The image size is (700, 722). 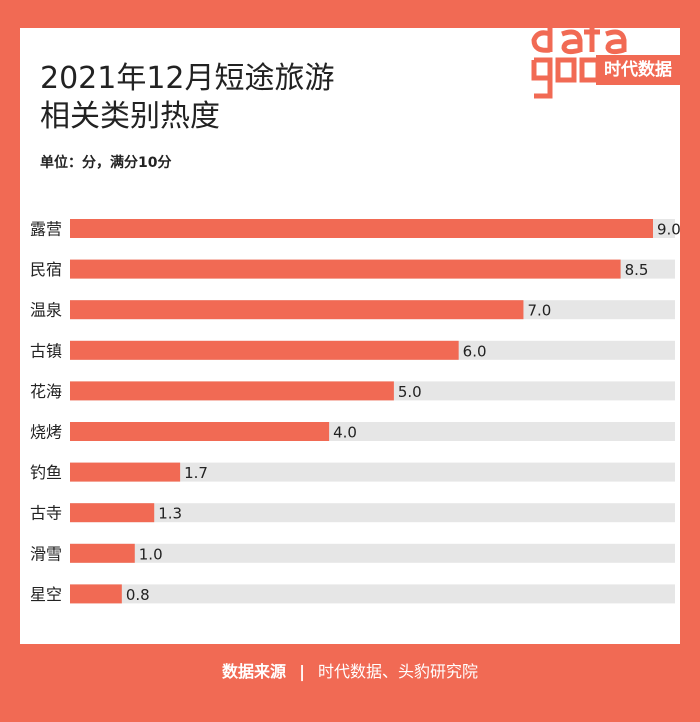 What do you see at coordinates (46, 269) in the screenshot?
I see `category-label: 民宿` at bounding box center [46, 269].